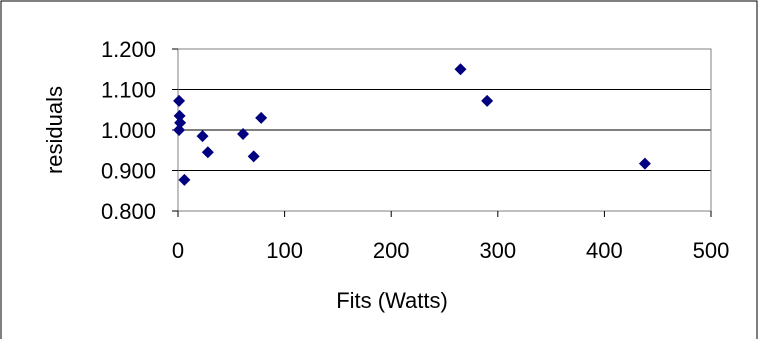 The width and height of the screenshot is (760, 339). Describe the element at coordinates (54, 130) in the screenshot. I see `y-axis-title: residuals` at that location.